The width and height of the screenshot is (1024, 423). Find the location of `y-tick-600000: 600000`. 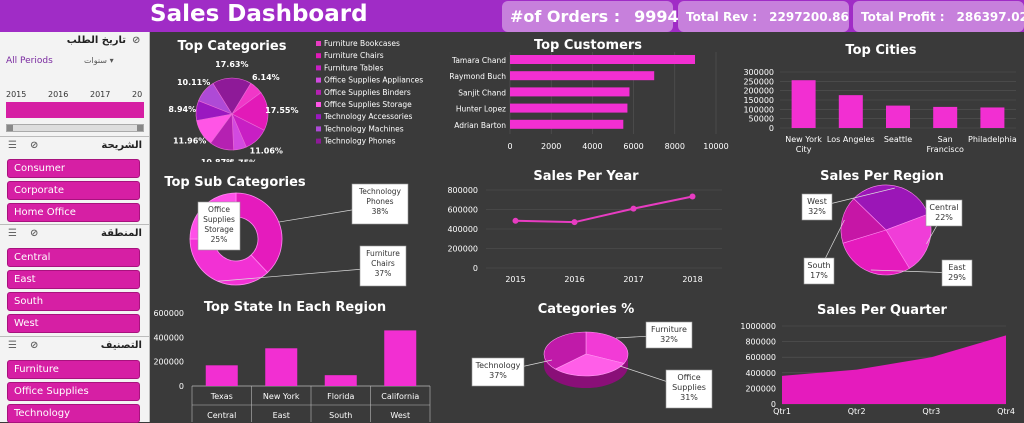

y-tick-600000: 600000 is located at coordinates (168, 313).